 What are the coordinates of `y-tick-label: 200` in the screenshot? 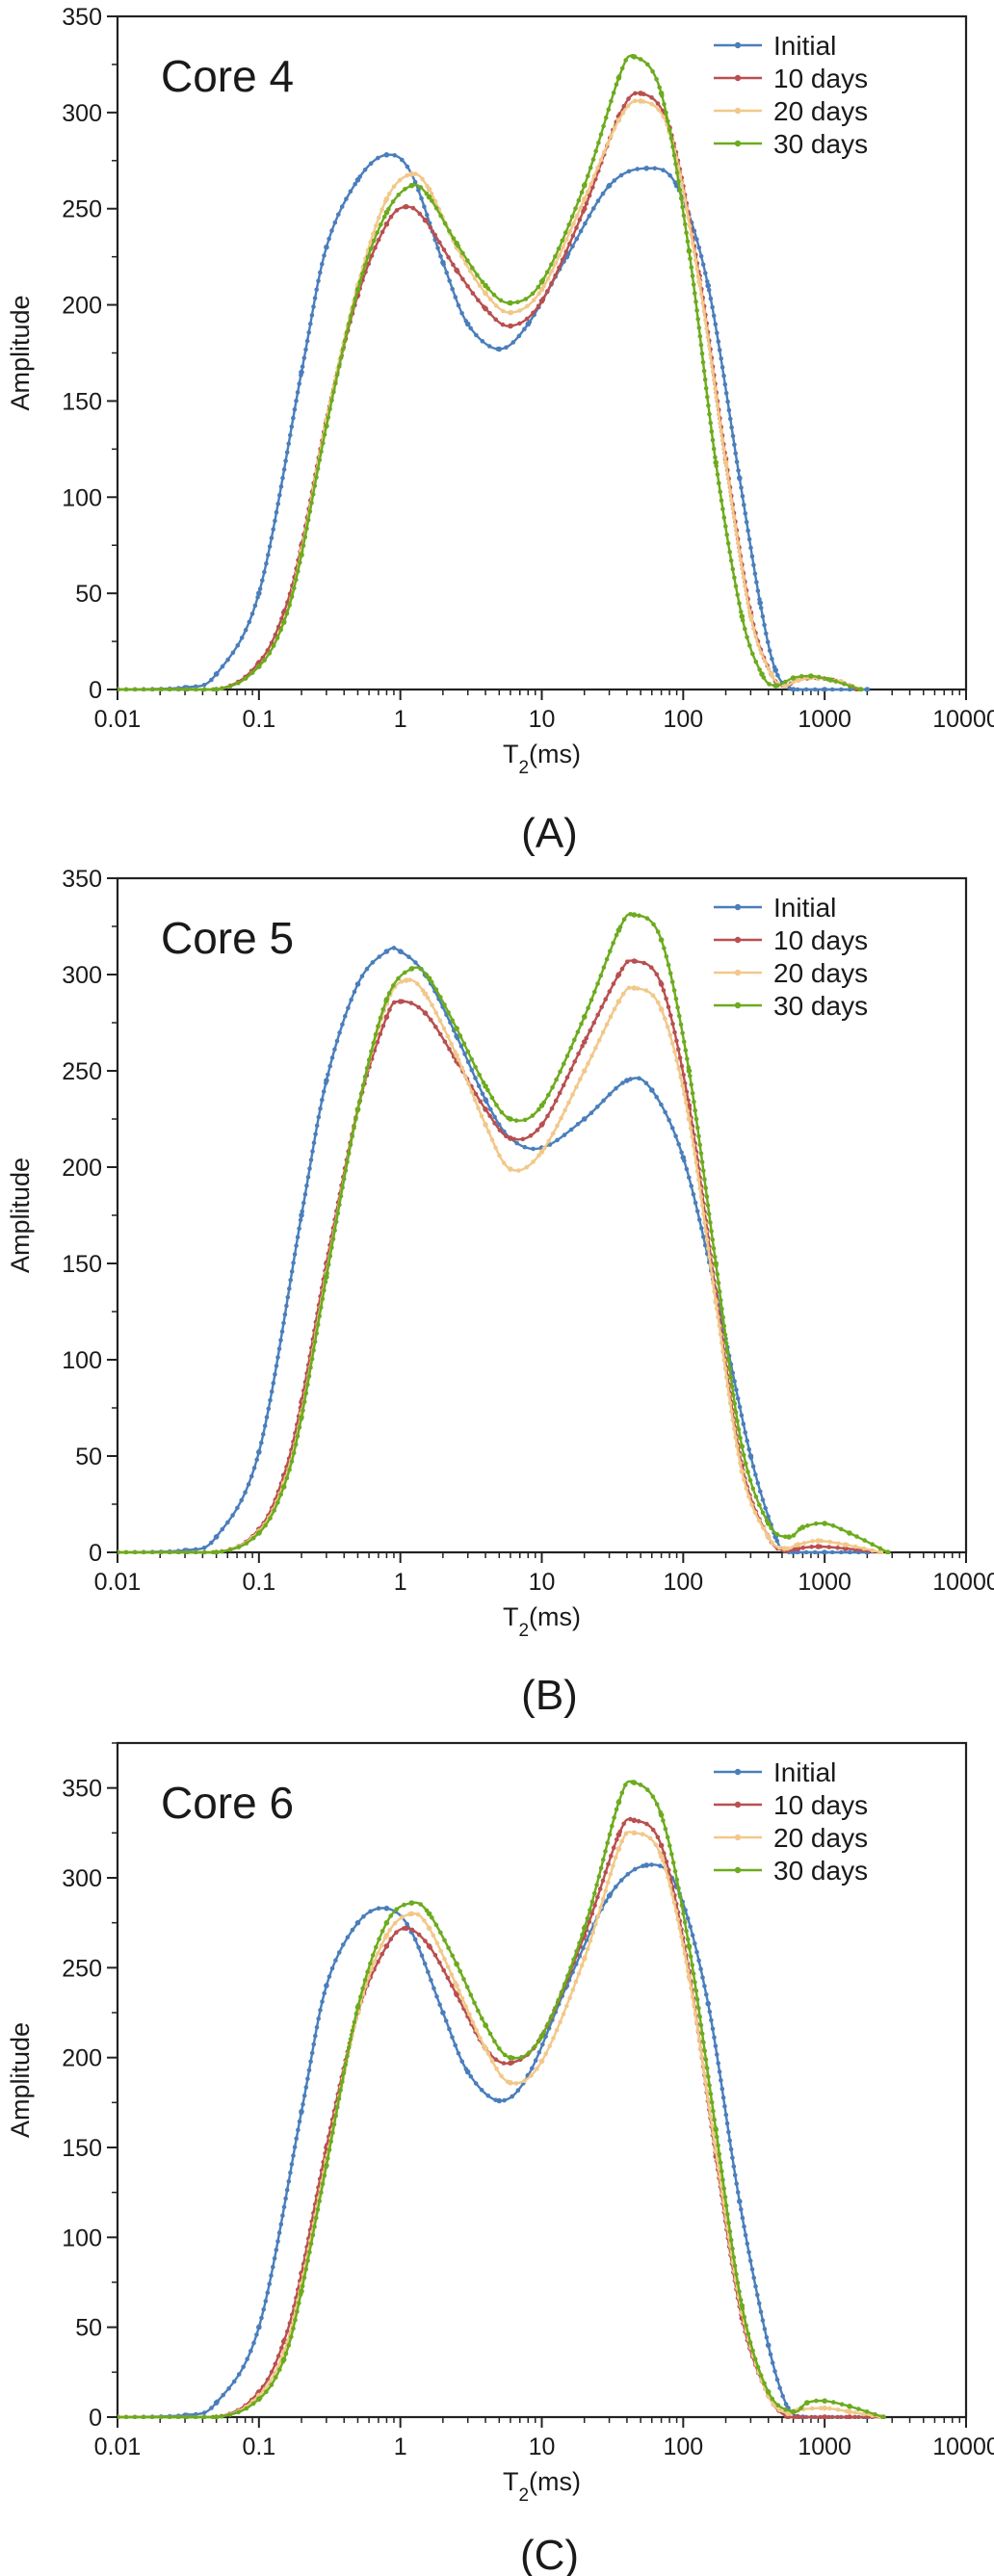 It's located at (82, 1168).